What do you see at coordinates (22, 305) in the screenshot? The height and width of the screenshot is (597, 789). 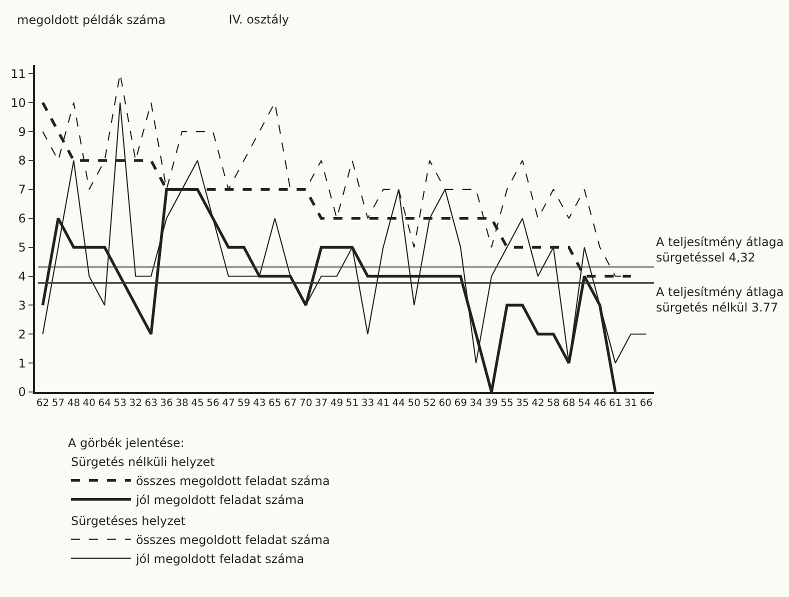 I see `y-tick-label: 3` at bounding box center [22, 305].